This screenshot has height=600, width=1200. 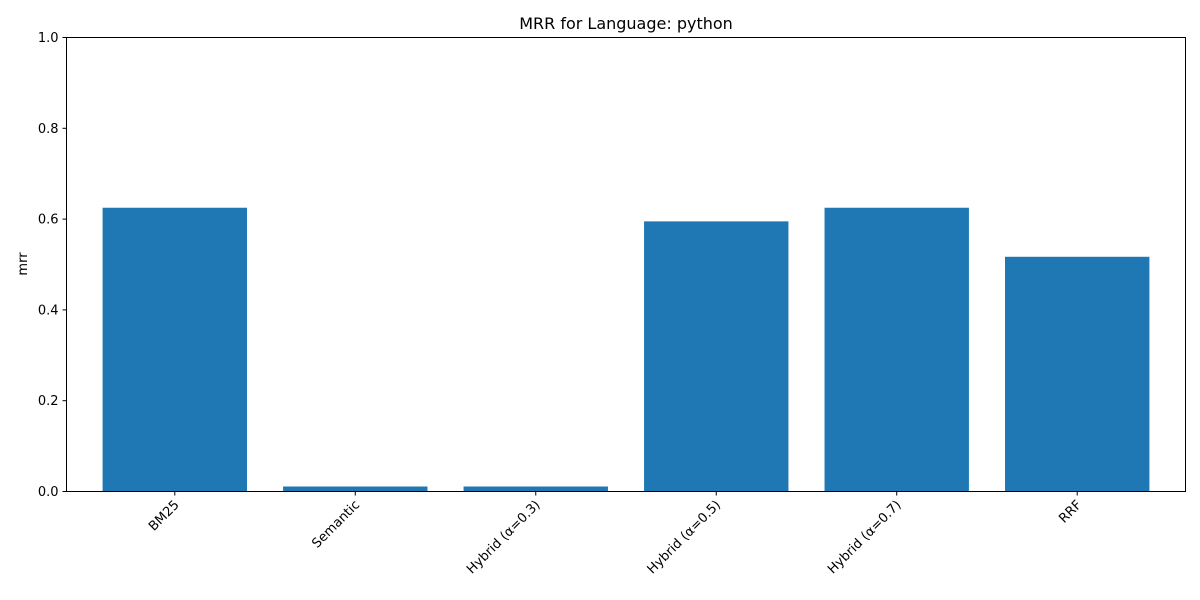 I want to click on x-tick-label-4: Hybrid (α=0.7), so click(x=864, y=537).